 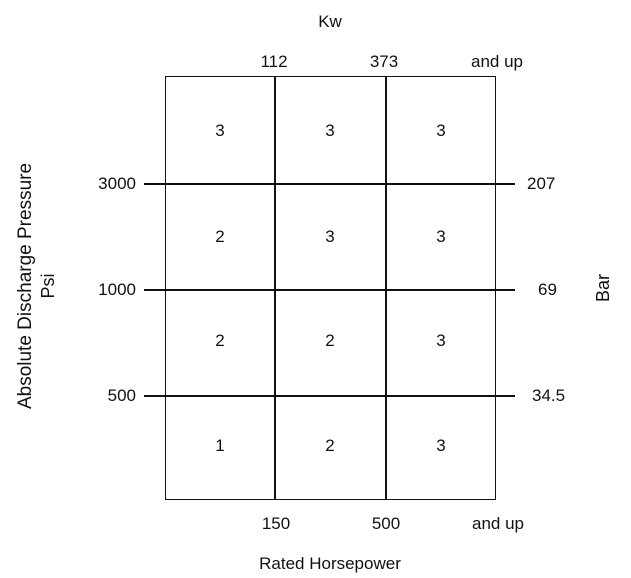 What do you see at coordinates (384, 61) in the screenshot?
I see `top-tick-label: 373` at bounding box center [384, 61].